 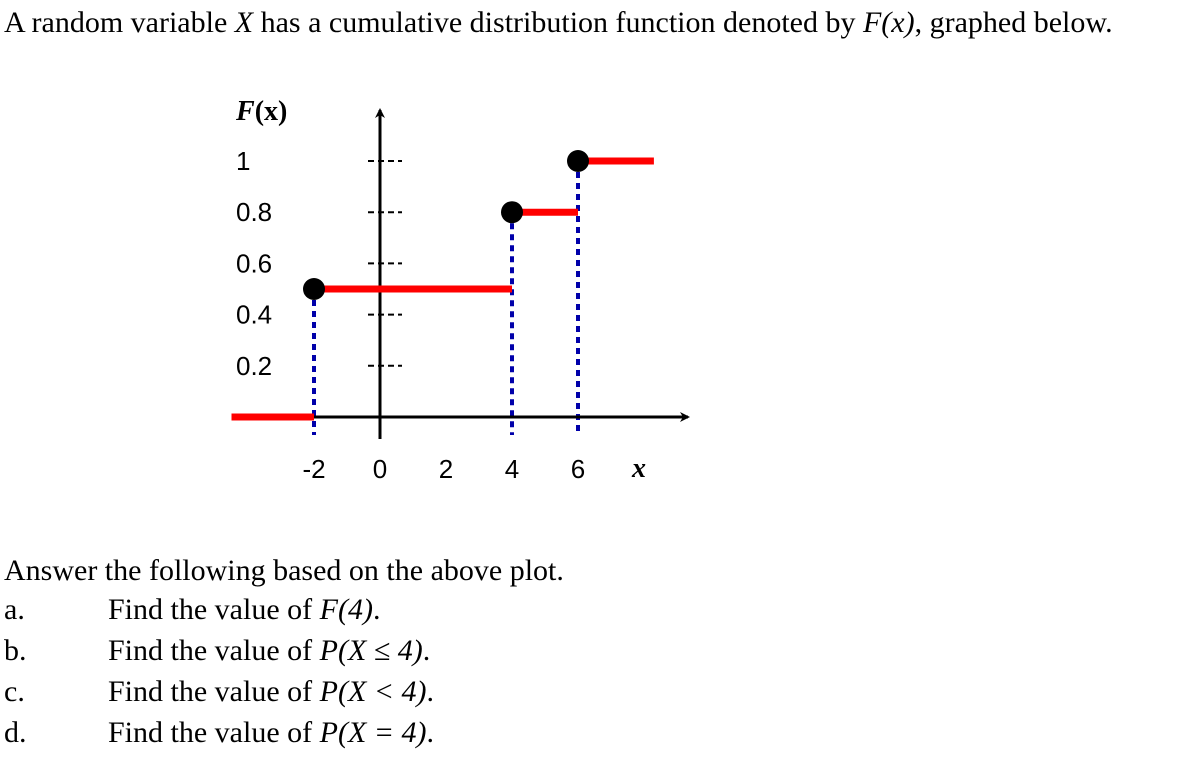 I want to click on question-text: Find the value of P(X = 4)., so click(x=271, y=733).